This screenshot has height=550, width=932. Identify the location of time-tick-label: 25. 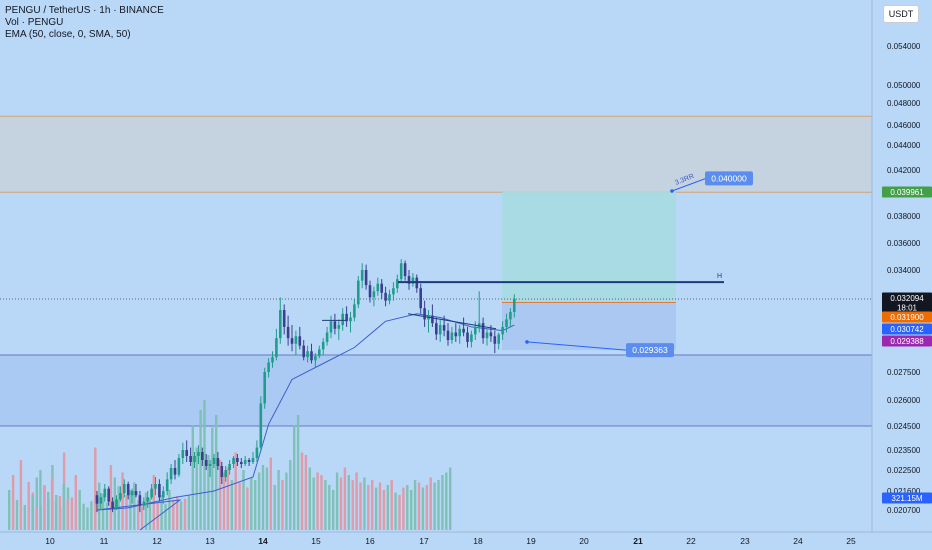
(851, 541).